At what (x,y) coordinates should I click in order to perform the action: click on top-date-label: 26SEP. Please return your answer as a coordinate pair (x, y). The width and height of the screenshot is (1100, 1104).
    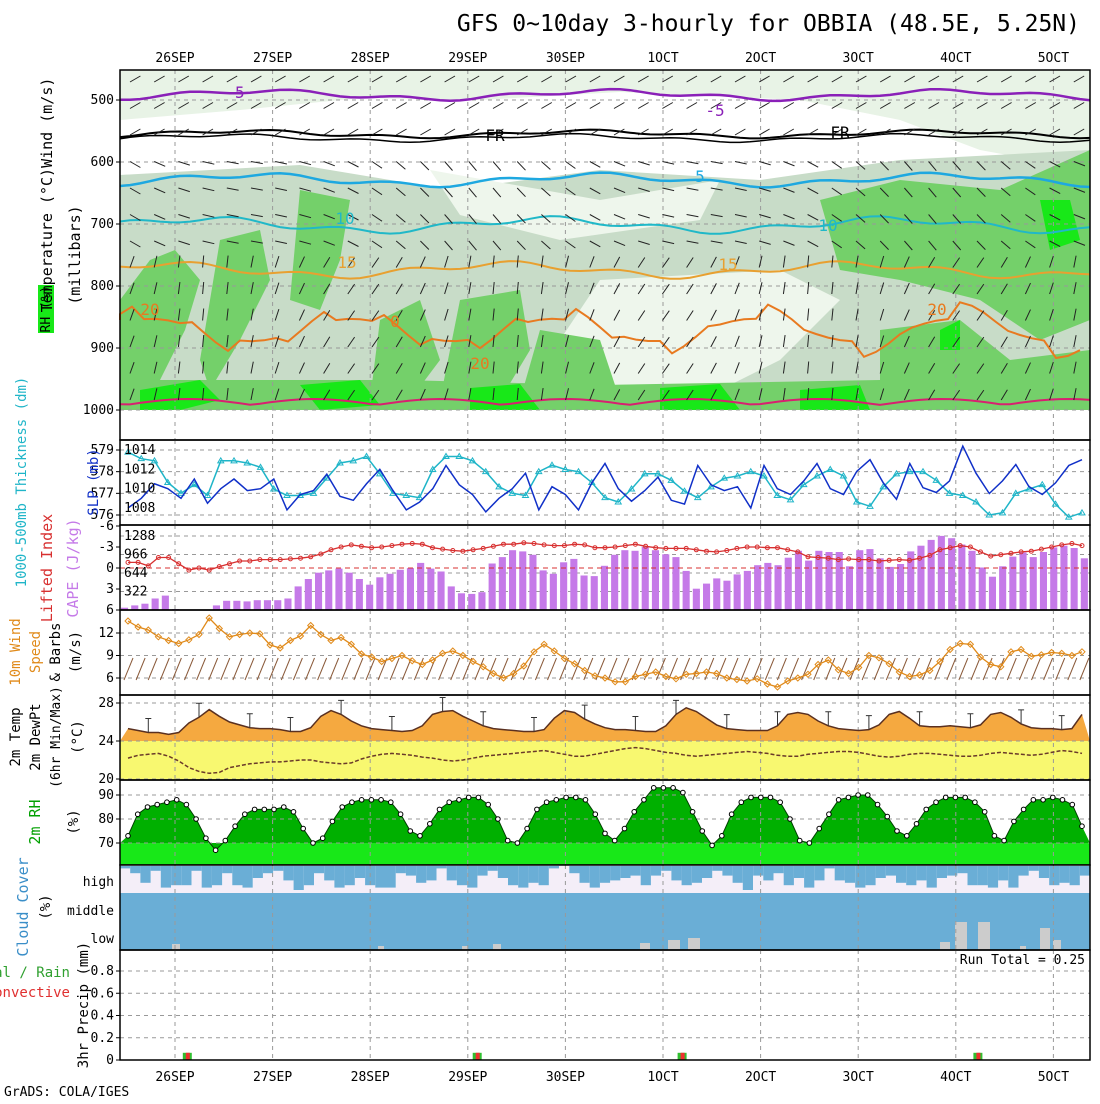
    Looking at the image, I should click on (174, 58).